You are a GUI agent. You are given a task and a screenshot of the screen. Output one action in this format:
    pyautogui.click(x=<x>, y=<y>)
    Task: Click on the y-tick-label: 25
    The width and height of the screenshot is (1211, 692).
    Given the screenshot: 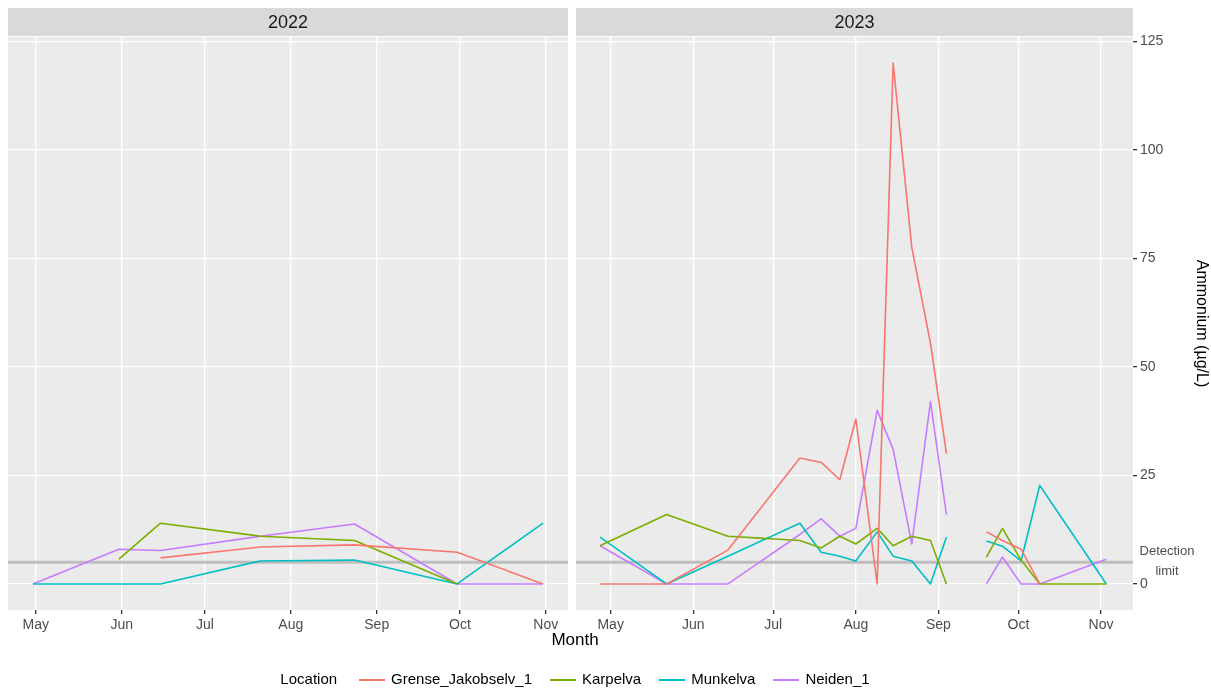 What is the action you would take?
    pyautogui.click(x=1148, y=474)
    